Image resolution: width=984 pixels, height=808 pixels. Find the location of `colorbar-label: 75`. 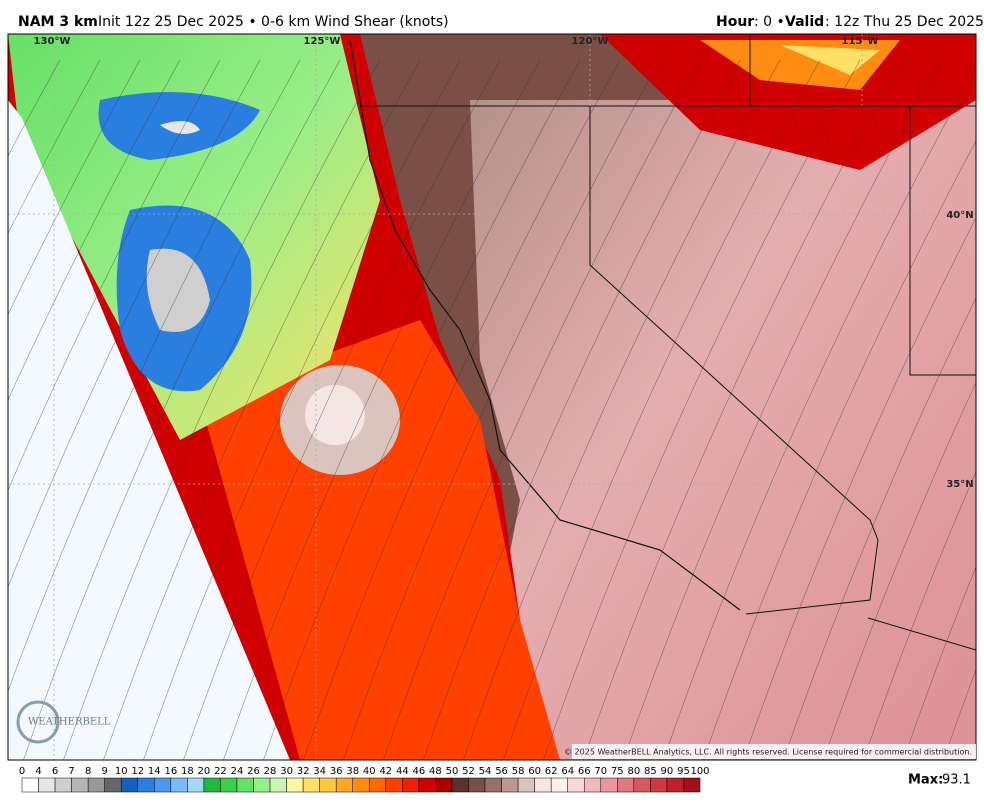

colorbar-label: 75 is located at coordinates (617, 771).